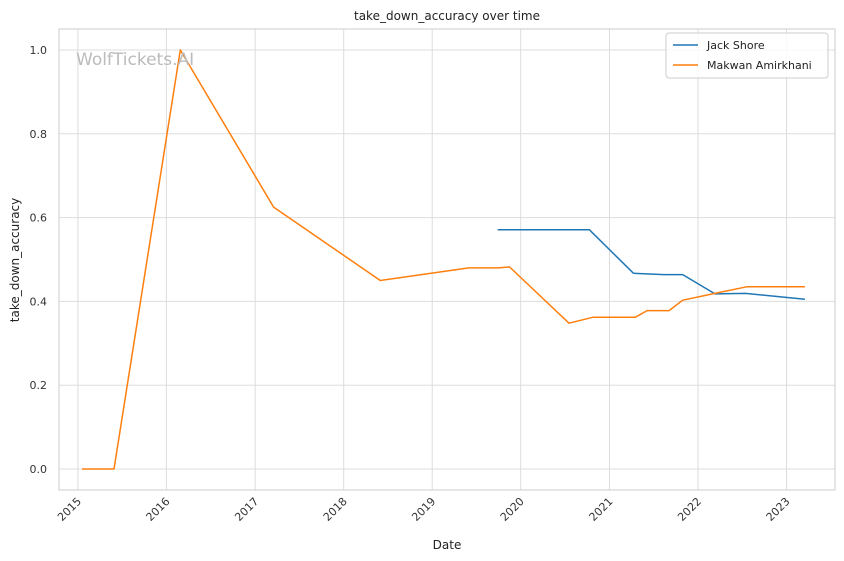  I want to click on y-tick-label: 0.8, so click(39, 134).